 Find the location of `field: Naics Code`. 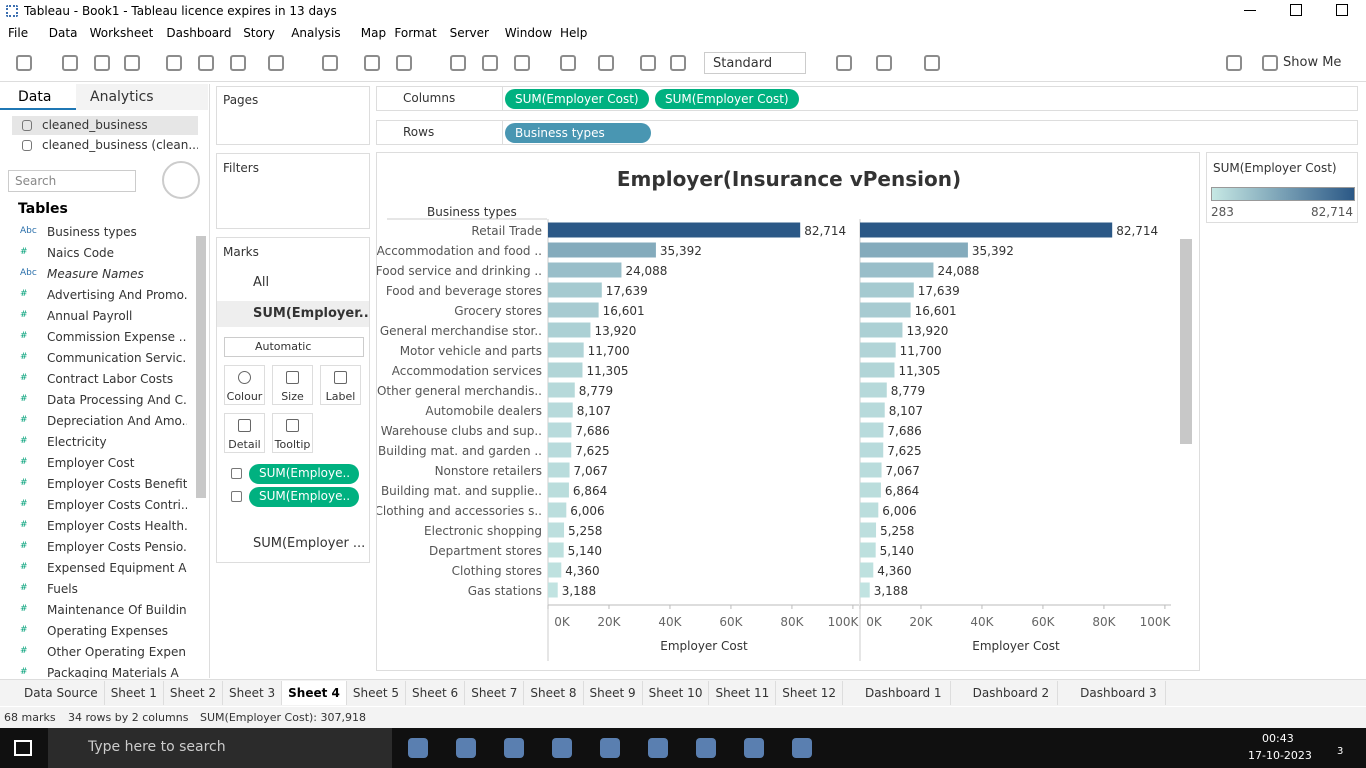

field: Naics Code is located at coordinates (81, 253).